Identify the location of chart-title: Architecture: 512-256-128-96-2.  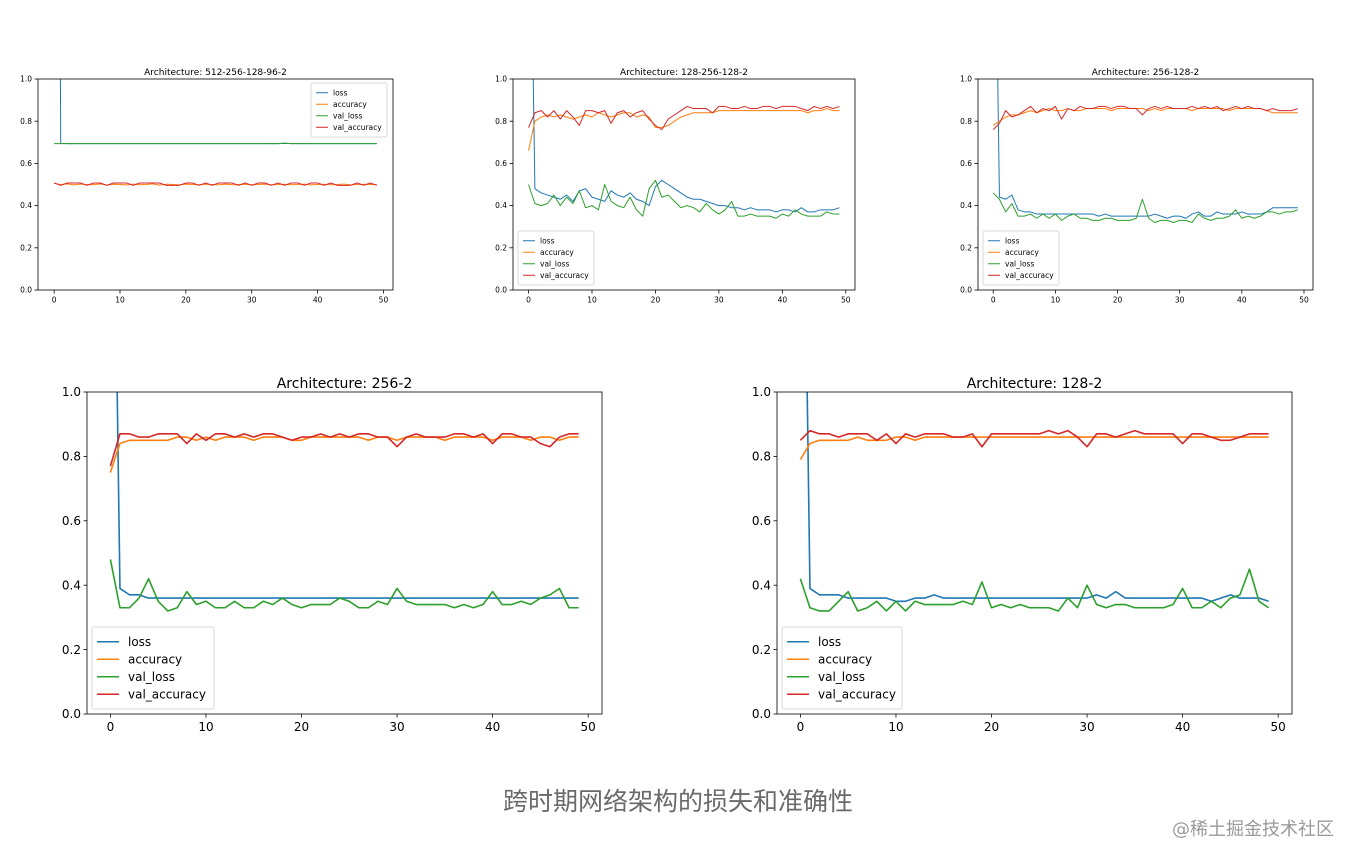
(215, 73).